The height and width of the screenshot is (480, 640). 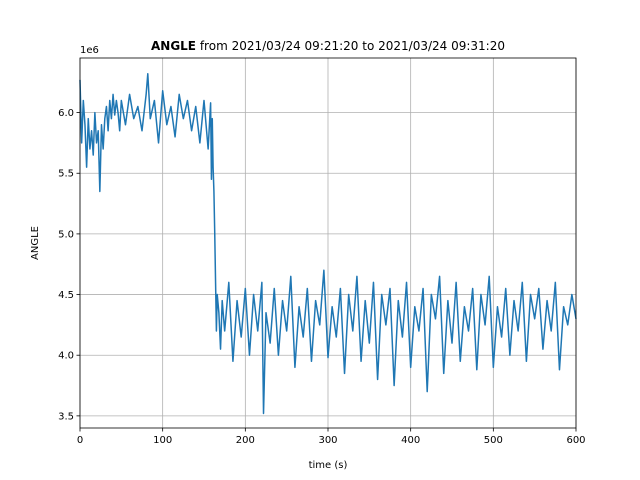 I want to click on x-tick-label: 200, so click(x=245, y=440).